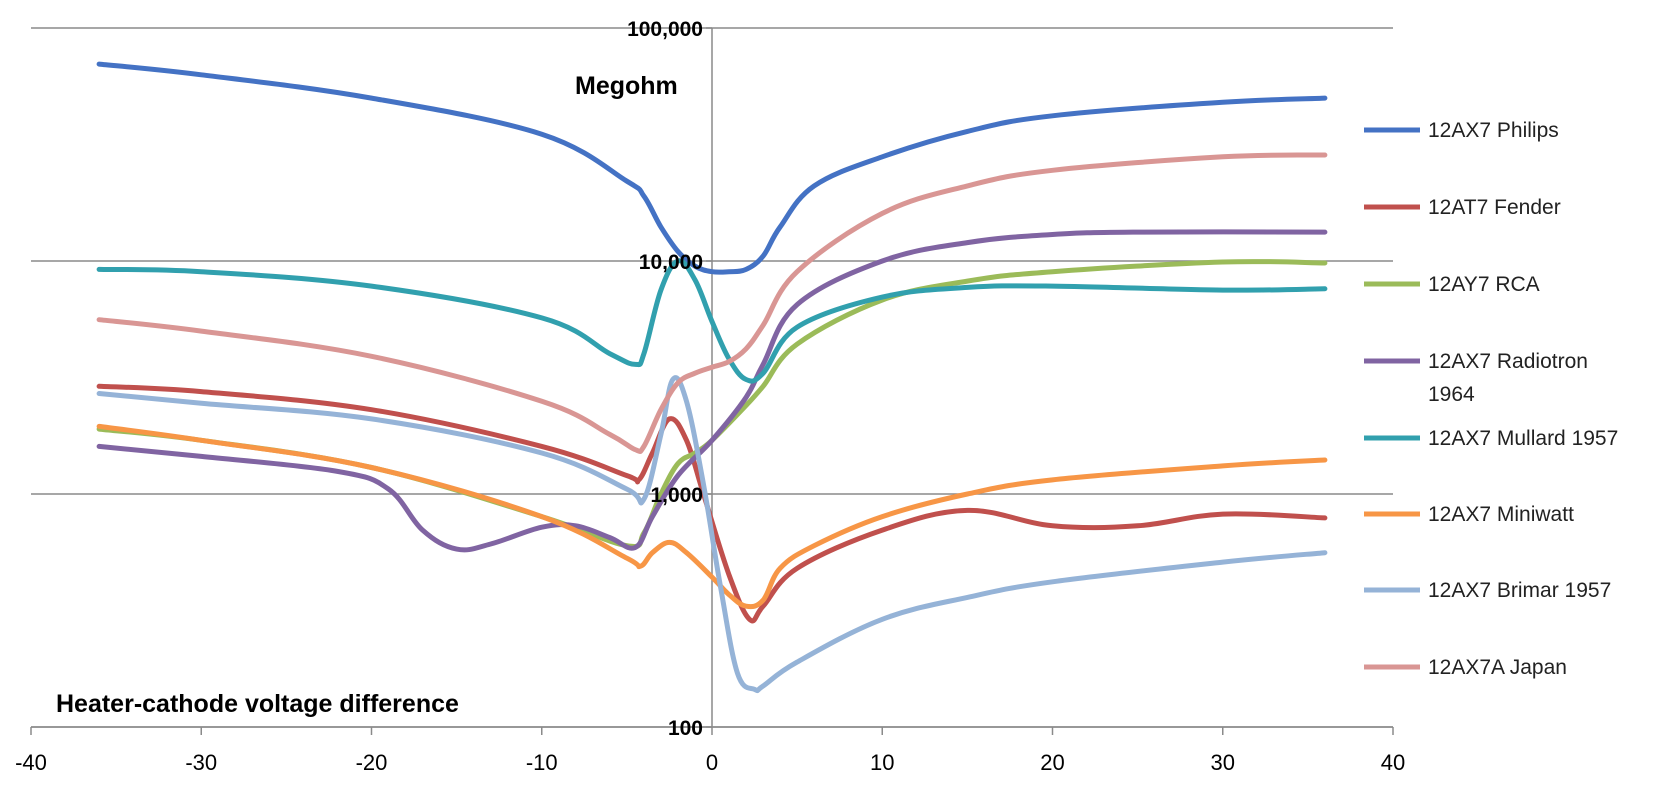  I want to click on x-tick-label: 30, so click(1223, 762).